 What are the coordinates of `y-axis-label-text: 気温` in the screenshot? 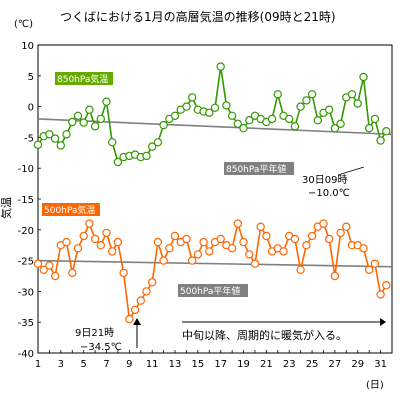 It's located at (6, 208).